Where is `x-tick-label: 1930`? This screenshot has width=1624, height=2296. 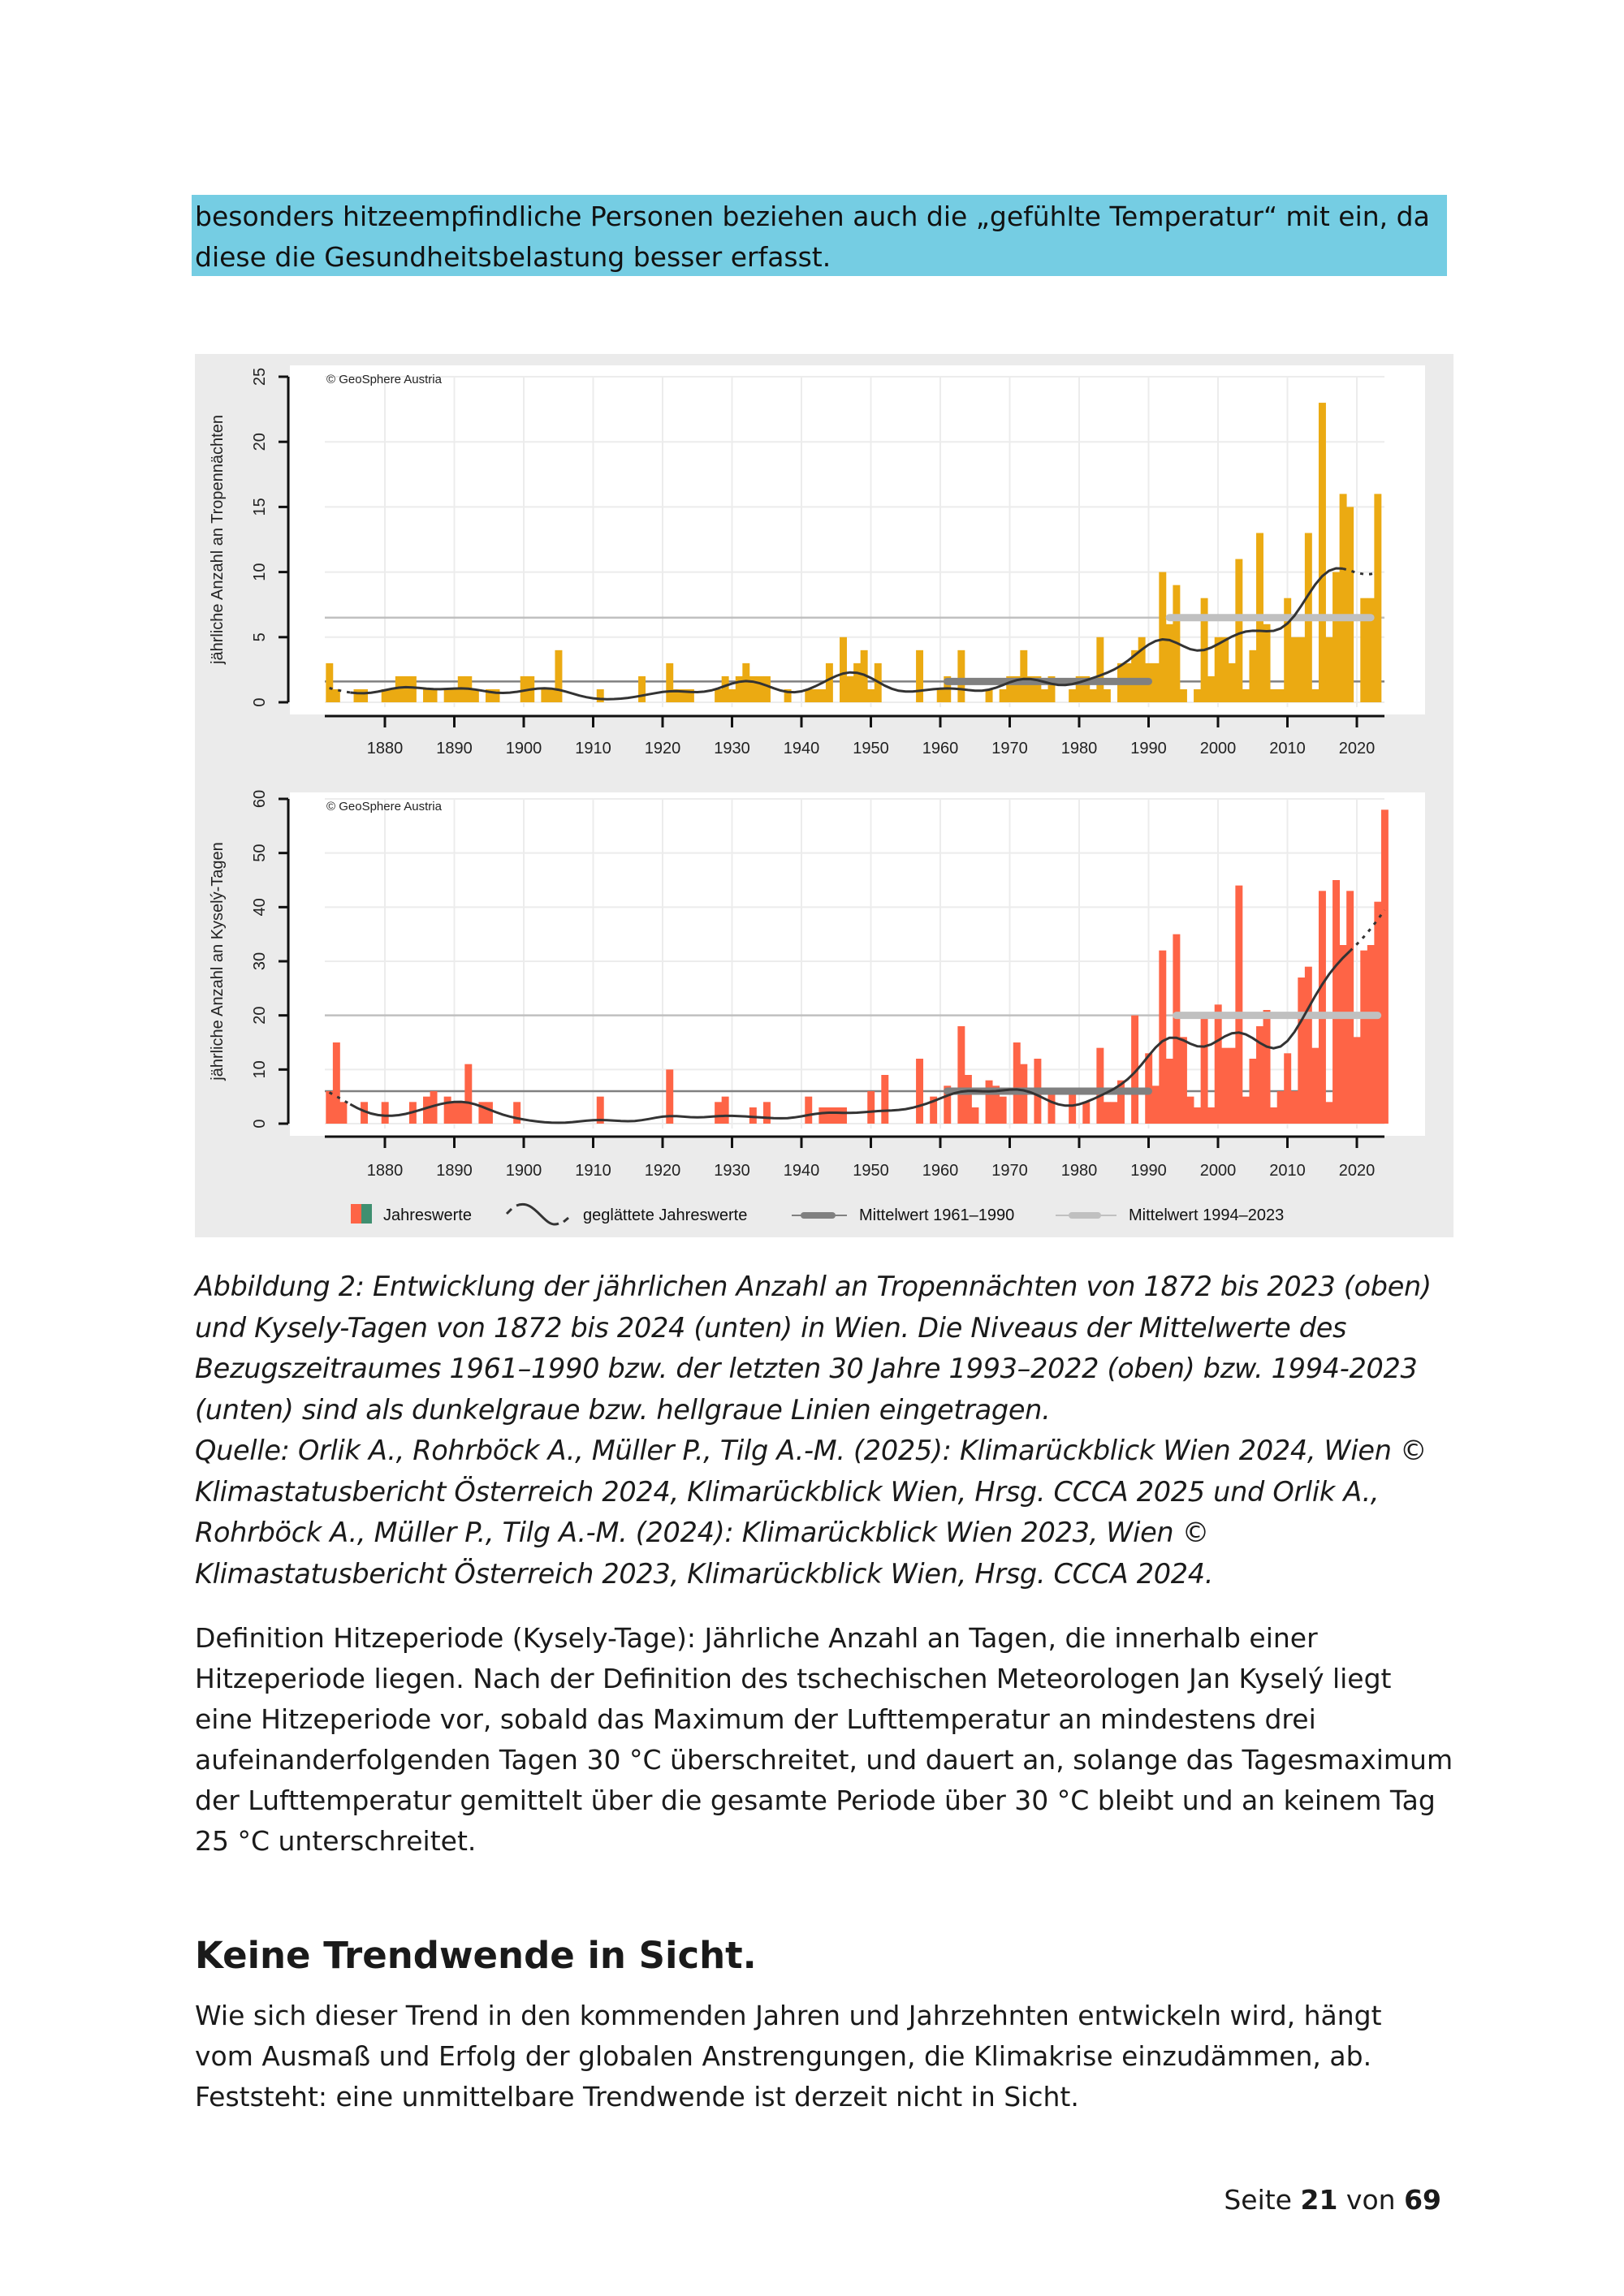
x-tick-label: 1930 is located at coordinates (732, 748).